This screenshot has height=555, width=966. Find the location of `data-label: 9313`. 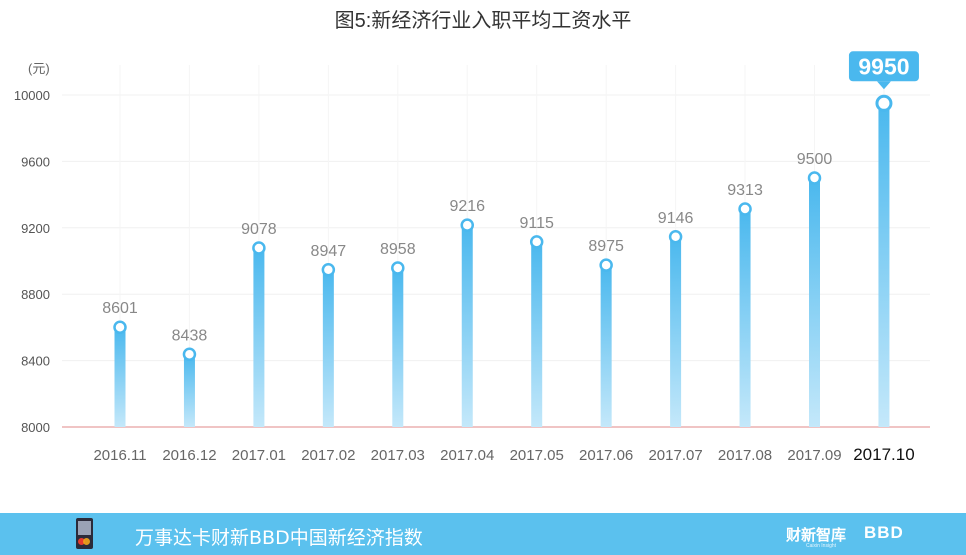

data-label: 9313 is located at coordinates (745, 190).